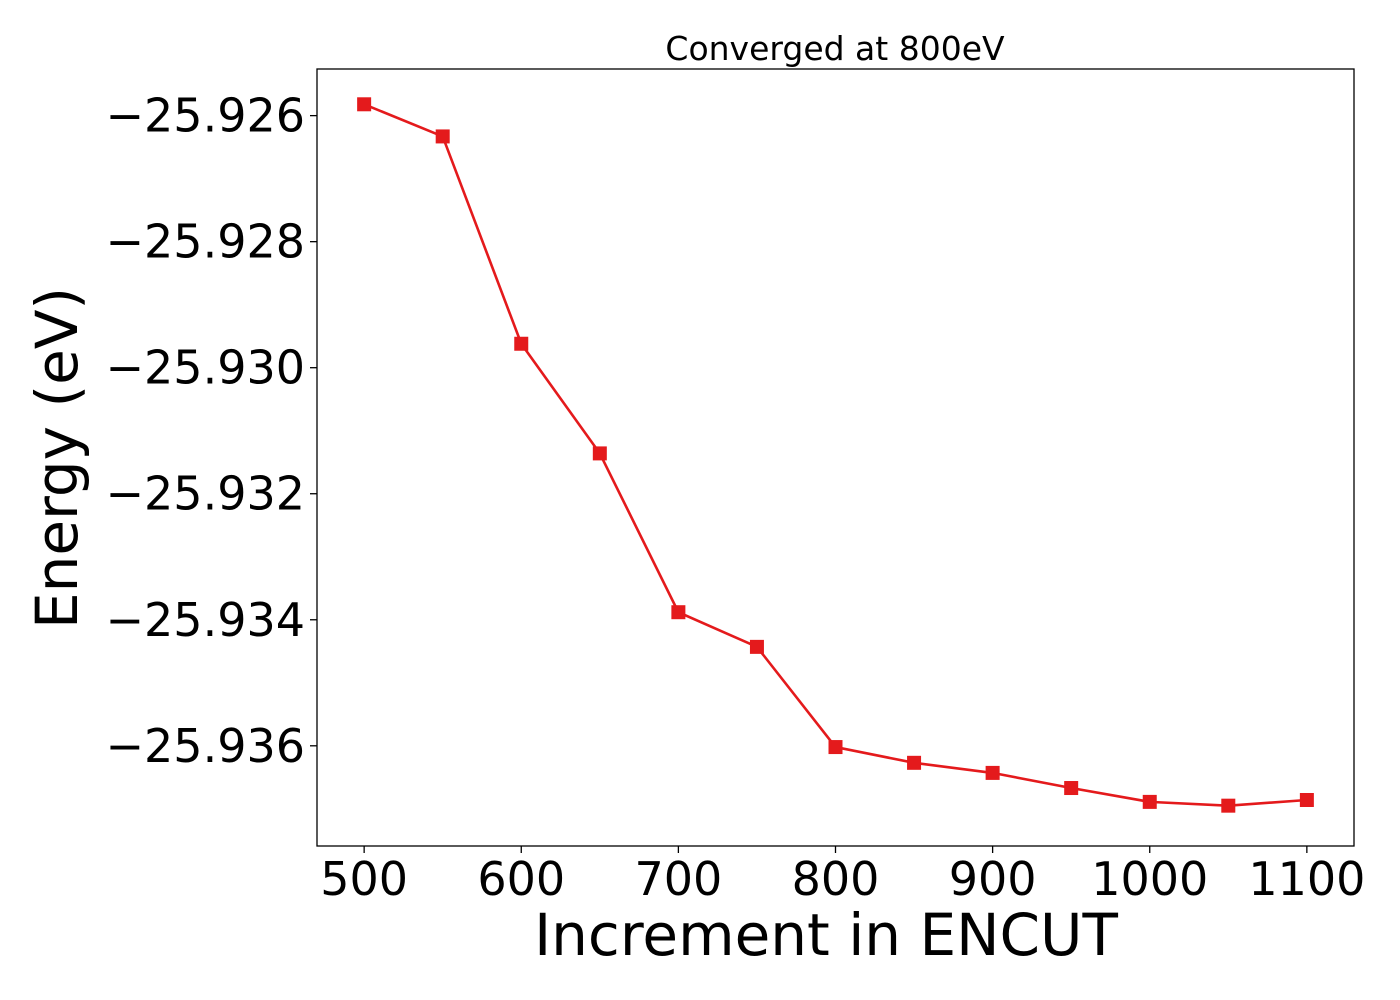  I want to click on x-tick-label: 700, so click(678, 879).